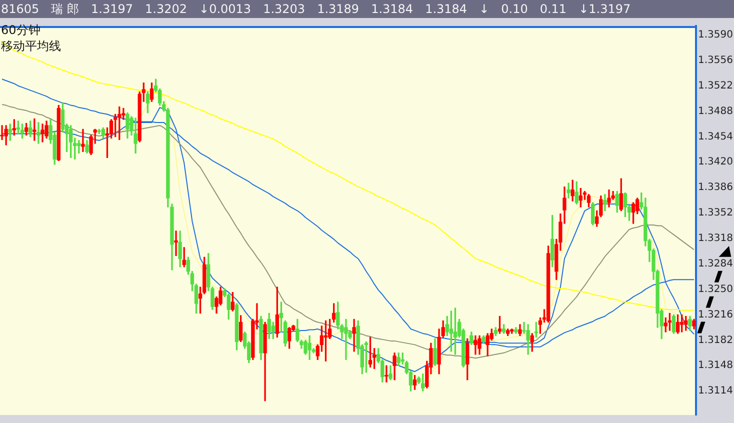 The width and height of the screenshot is (734, 423). What do you see at coordinates (715, 366) in the screenshot?
I see `y-tick-label: 1.3148` at bounding box center [715, 366].